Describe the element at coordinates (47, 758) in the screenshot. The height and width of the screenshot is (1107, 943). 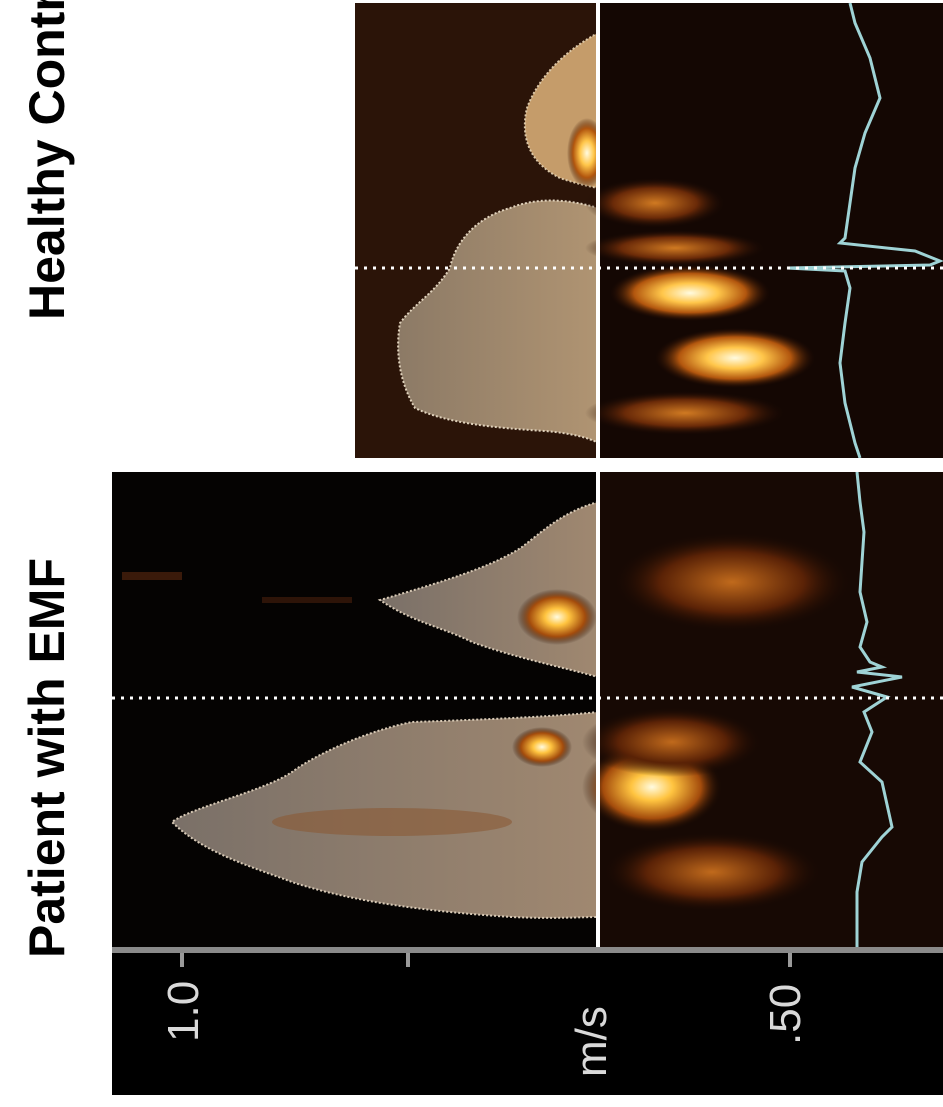
I see `patient-emf-label: Patient with EMF` at that location.